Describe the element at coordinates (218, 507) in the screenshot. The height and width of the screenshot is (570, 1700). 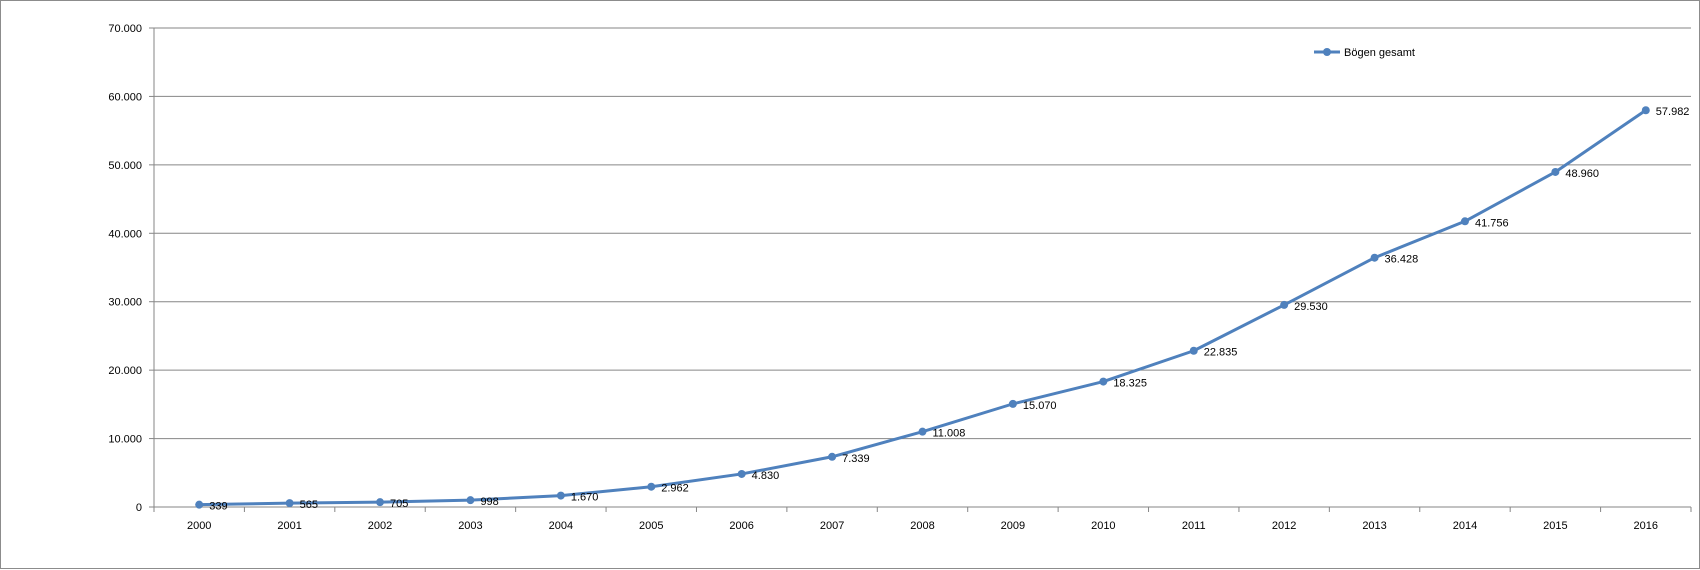
I see `data-label: 339` at that location.